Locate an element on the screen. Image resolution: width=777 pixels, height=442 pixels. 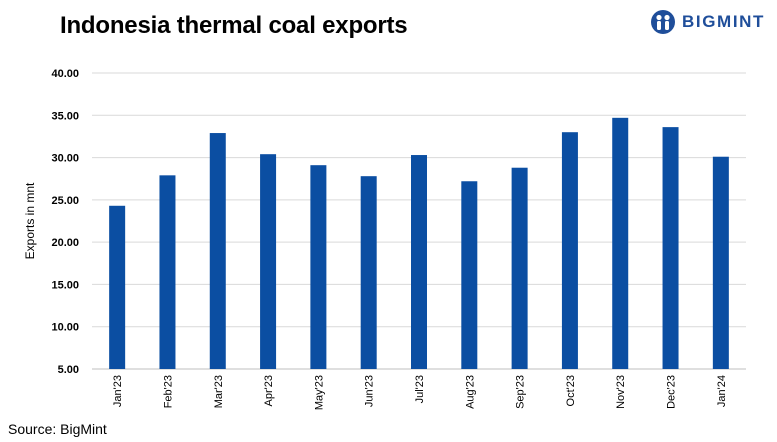
y-tick-label: 5.00 is located at coordinates (68, 370).